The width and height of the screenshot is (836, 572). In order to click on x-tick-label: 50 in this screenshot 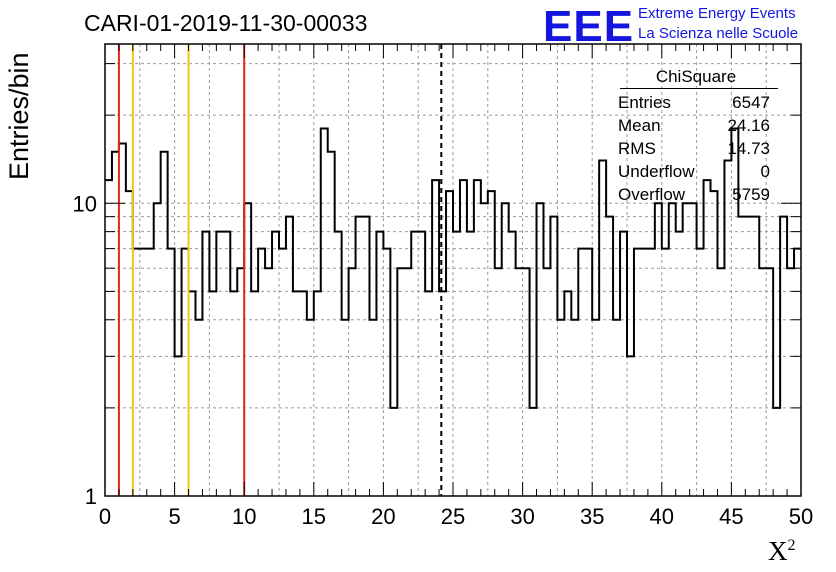, I will do `click(801, 516)`.